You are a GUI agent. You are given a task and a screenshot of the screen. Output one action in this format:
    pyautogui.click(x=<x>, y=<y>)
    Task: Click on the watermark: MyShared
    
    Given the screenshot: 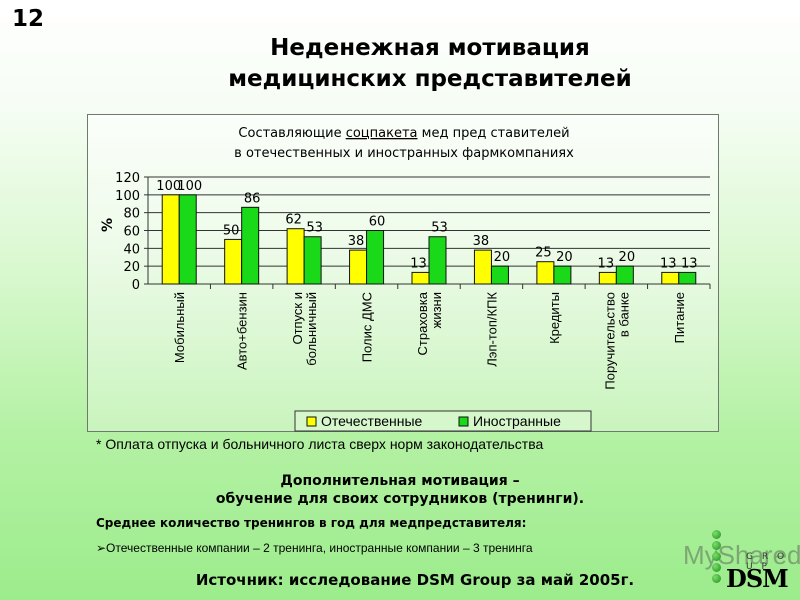 What is the action you would take?
    pyautogui.click(x=741, y=555)
    